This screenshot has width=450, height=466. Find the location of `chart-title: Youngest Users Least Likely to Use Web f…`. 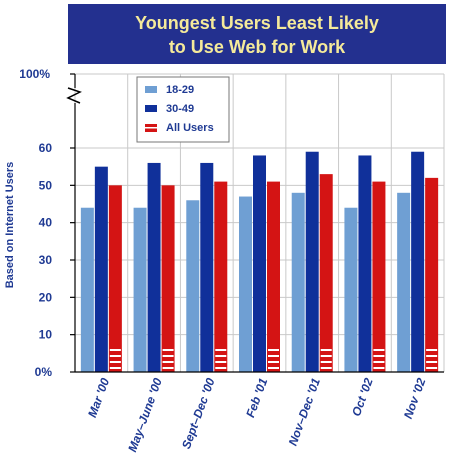

chart-title: Youngest Users Least Likely to Use Web f… is located at coordinates (257, 34).